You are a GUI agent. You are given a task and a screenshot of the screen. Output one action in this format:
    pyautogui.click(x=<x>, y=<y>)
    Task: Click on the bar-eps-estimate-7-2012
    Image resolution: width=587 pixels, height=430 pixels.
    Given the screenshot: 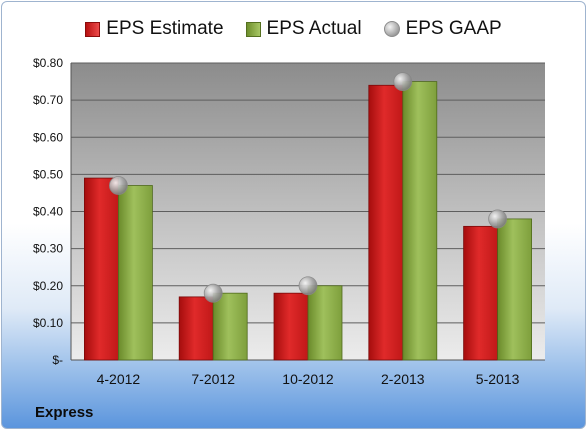 What is the action you would take?
    pyautogui.click(x=196, y=328)
    